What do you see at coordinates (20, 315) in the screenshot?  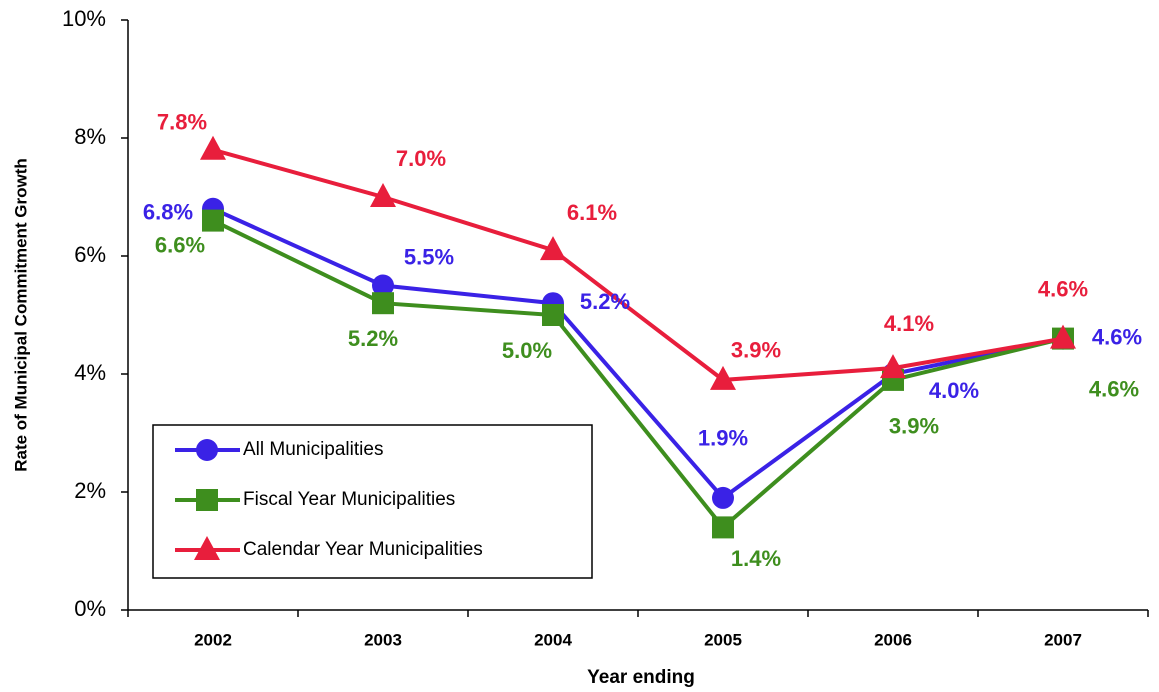 I see `y-axis-title: Rate of Municipal Commitment Growth` at bounding box center [20, 315].